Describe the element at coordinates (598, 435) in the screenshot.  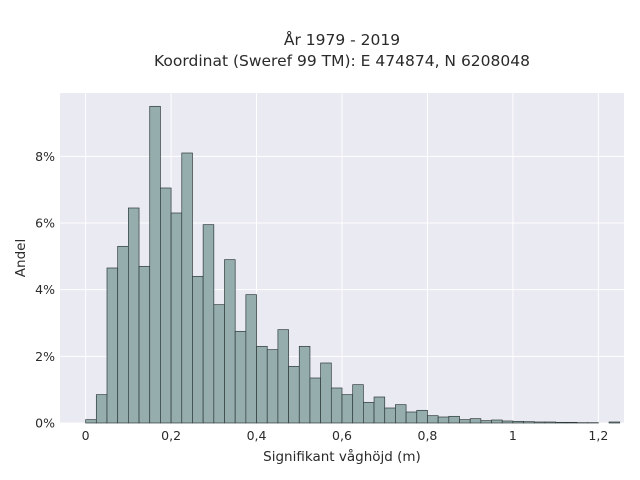
I see `x-tick-label: 1,2` at that location.